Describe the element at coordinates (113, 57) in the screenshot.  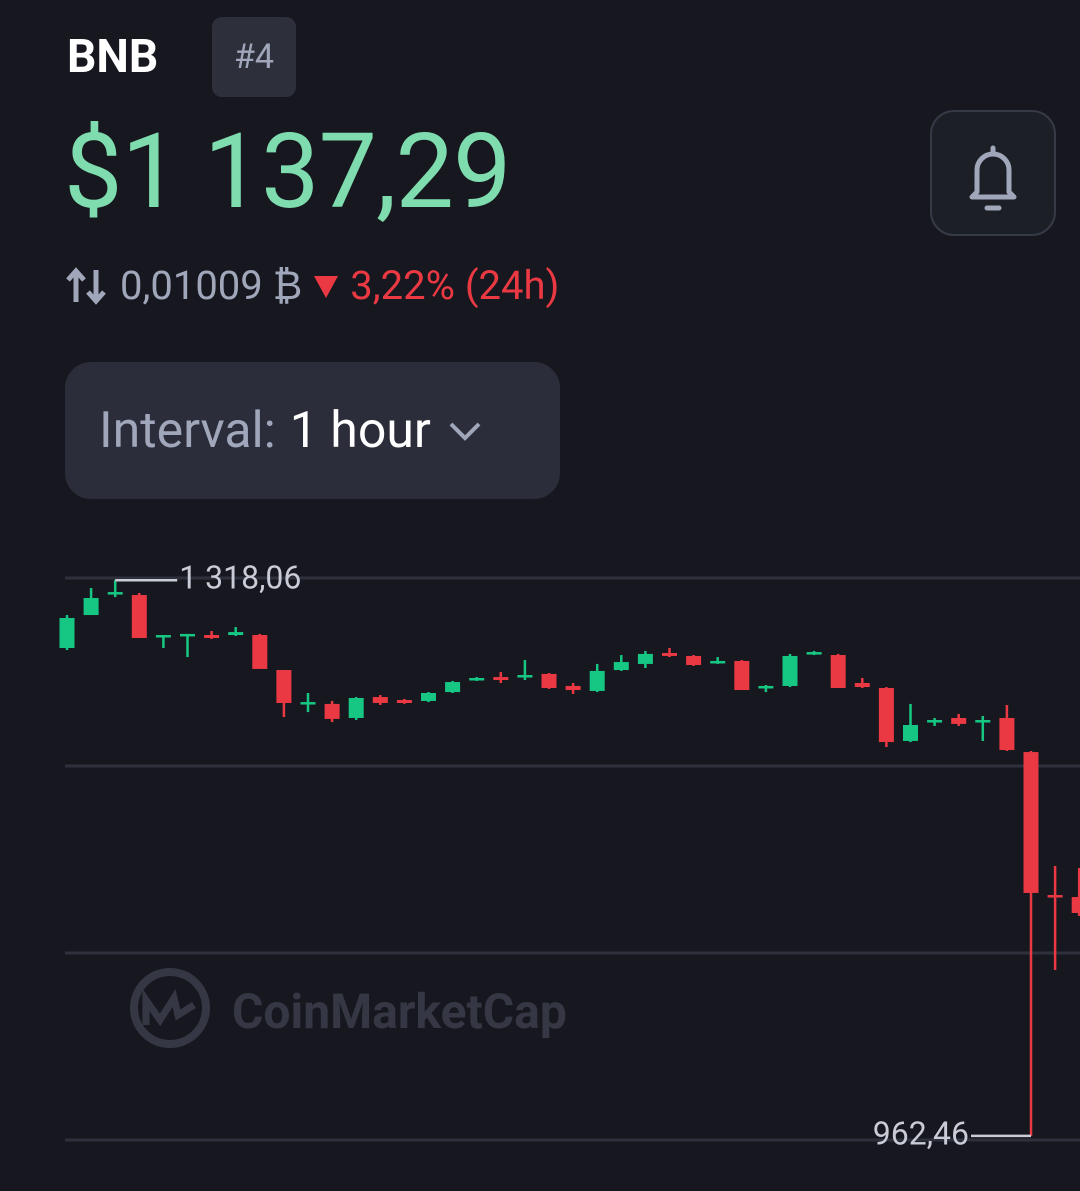
I see `coin-symbol: BNB` at that location.